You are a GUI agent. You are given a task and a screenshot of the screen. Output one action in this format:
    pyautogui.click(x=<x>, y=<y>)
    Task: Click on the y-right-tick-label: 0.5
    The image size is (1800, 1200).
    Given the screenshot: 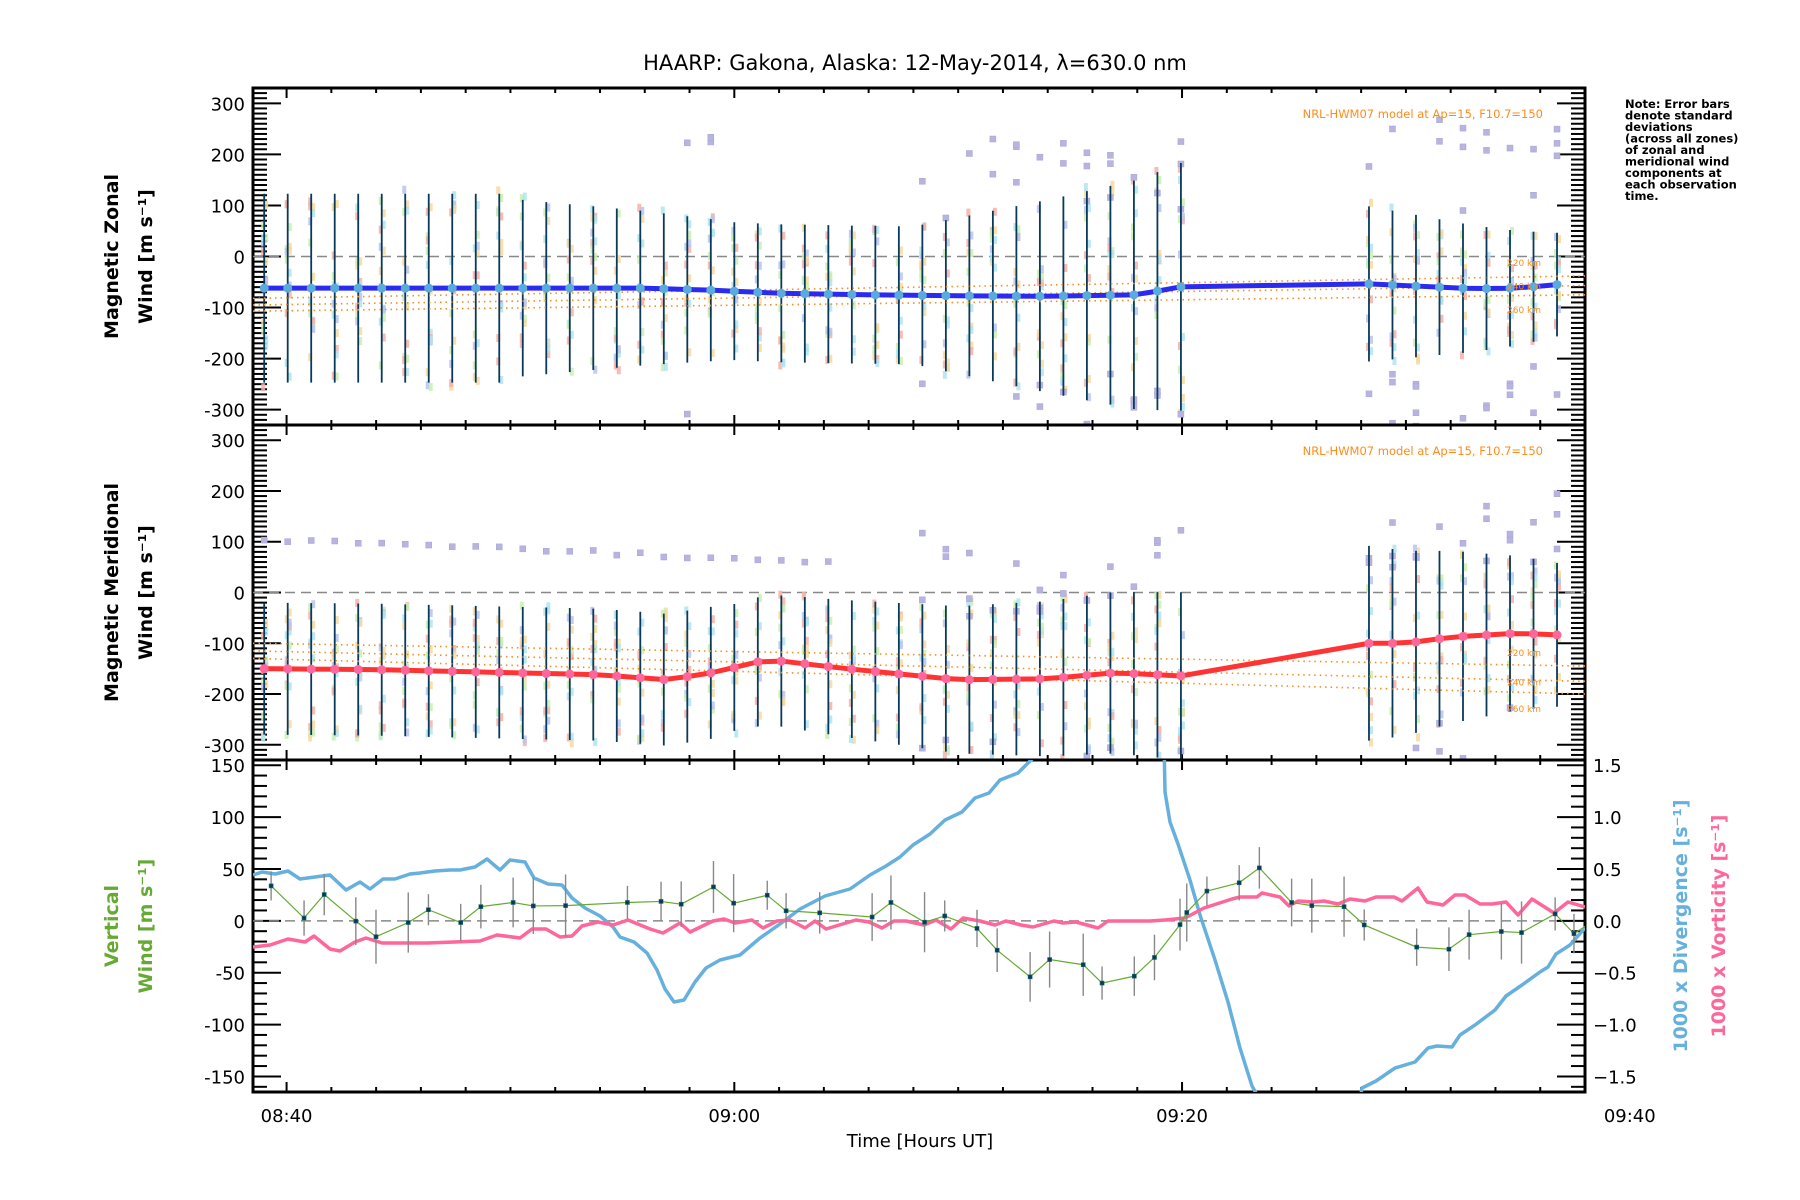 What is the action you would take?
    pyautogui.click(x=1607, y=870)
    